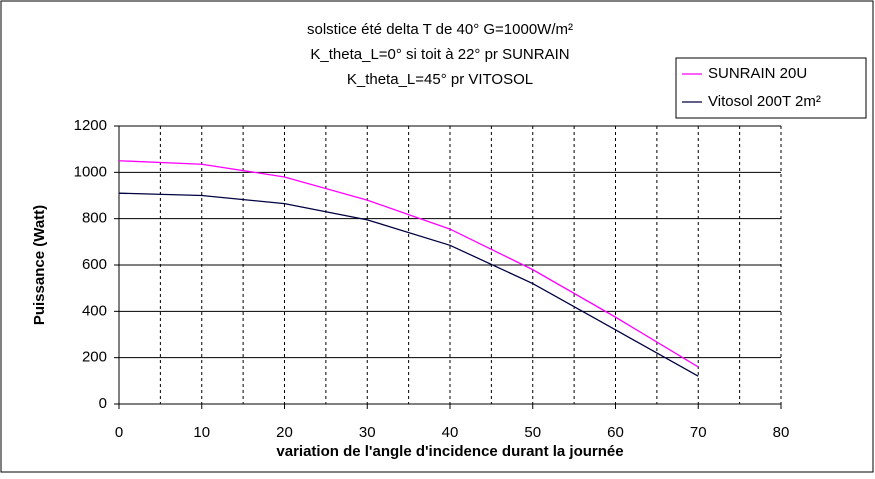 This screenshot has height=479, width=875. What do you see at coordinates (94, 264) in the screenshot?
I see `y-tick-label: 600` at bounding box center [94, 264].